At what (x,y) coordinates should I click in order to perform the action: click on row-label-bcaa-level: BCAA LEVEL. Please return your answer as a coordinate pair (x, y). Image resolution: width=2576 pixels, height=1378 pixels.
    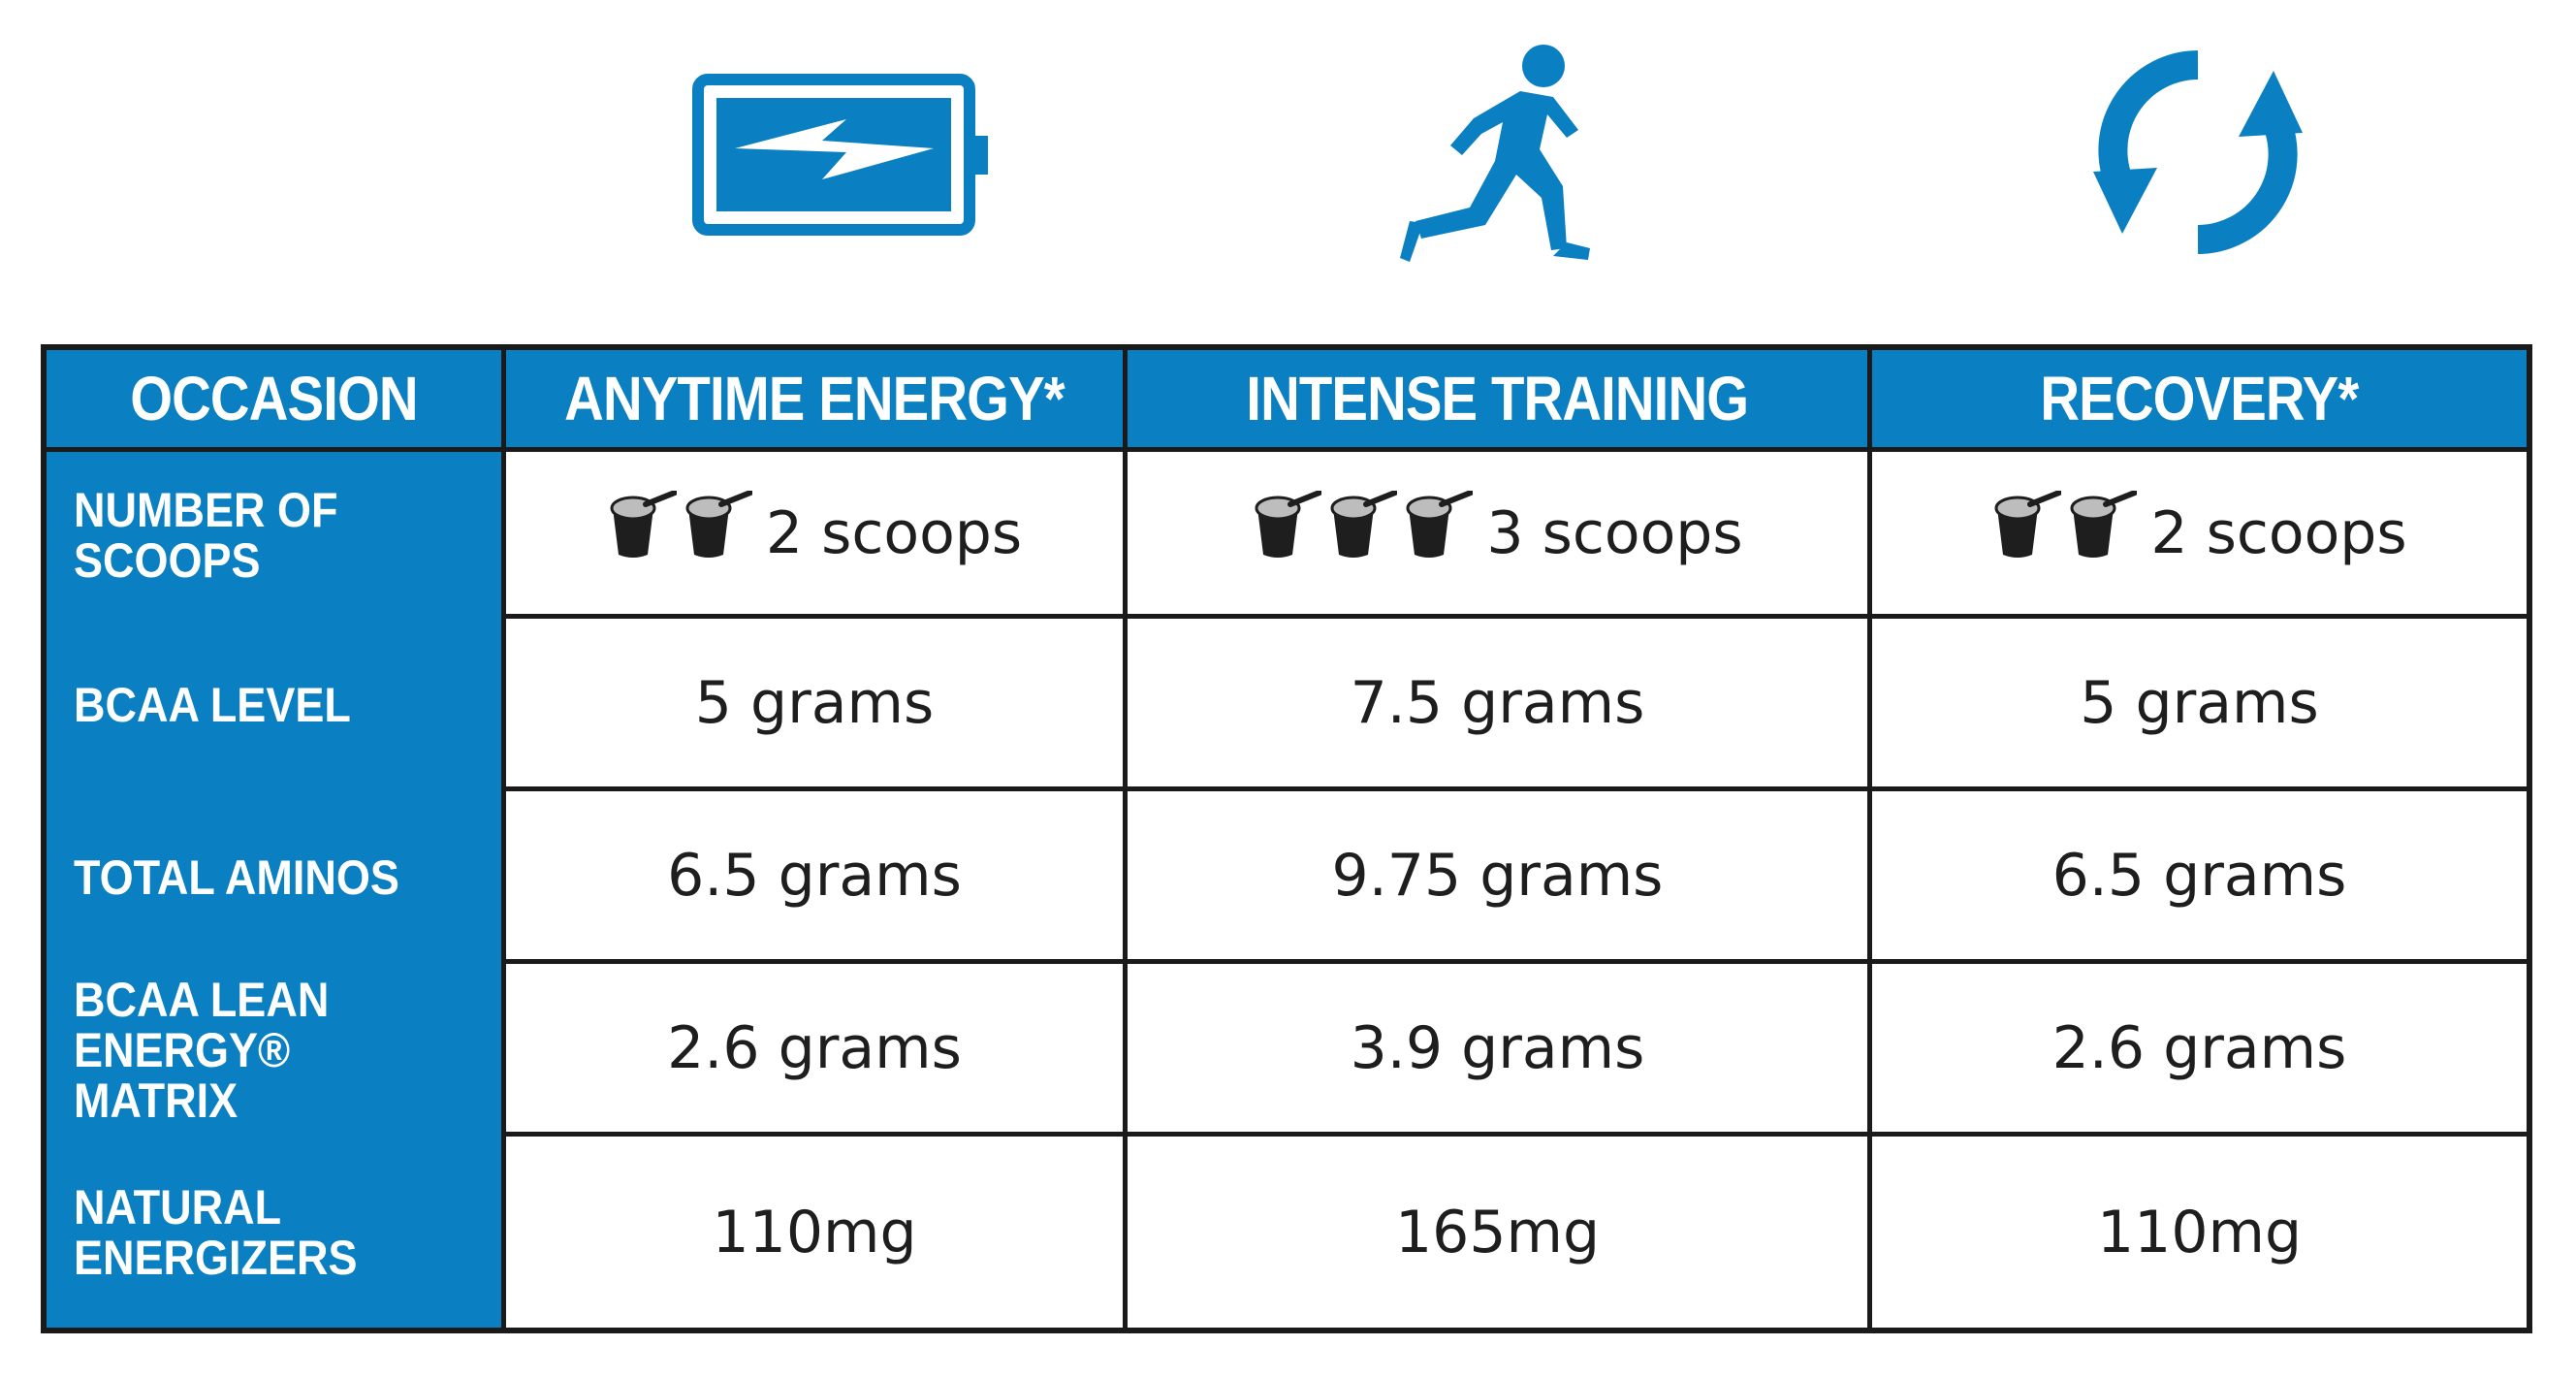
    Looking at the image, I should click on (276, 705).